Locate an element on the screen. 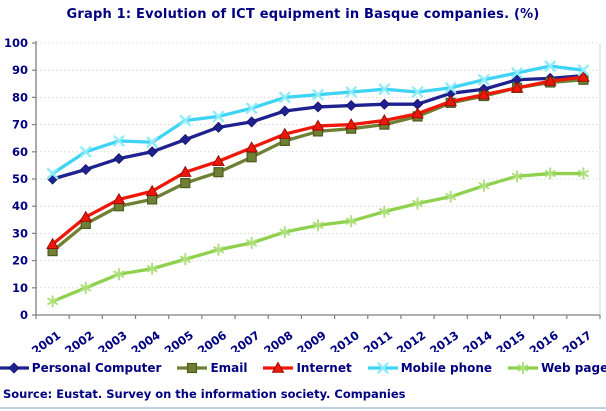 The height and width of the screenshot is (411, 606). legend-label: Web page is located at coordinates (573, 368).